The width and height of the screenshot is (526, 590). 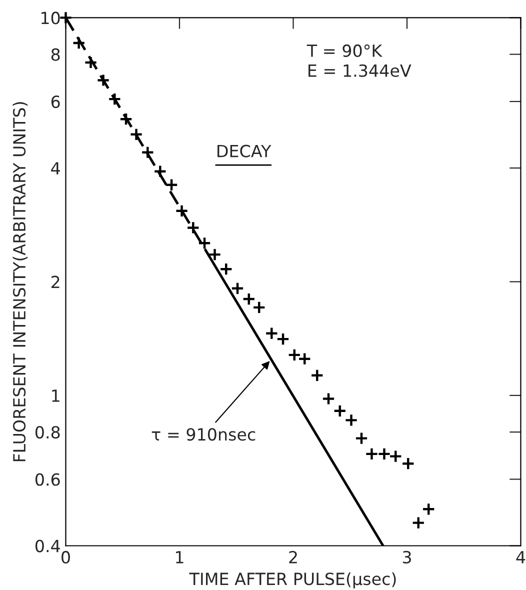 I want to click on x-tick-label: 3, so click(x=406, y=557).